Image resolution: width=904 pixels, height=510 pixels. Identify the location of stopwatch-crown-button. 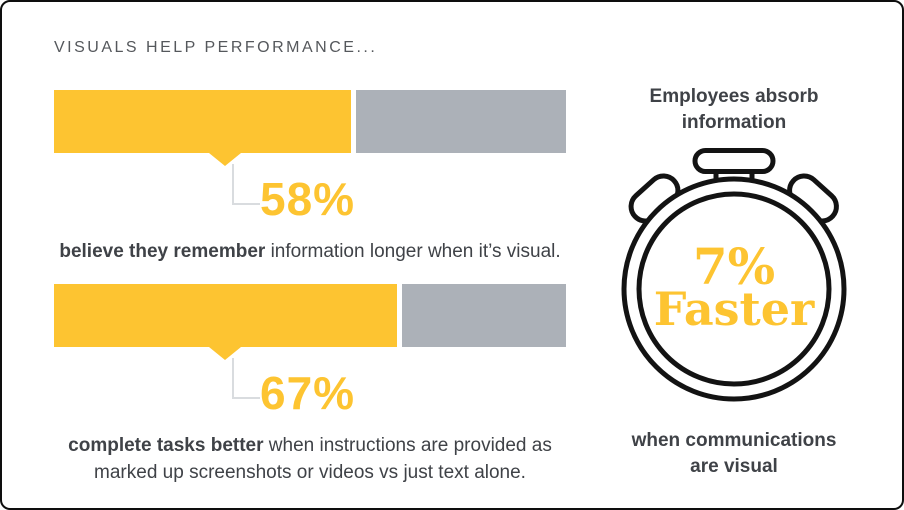
(734, 161).